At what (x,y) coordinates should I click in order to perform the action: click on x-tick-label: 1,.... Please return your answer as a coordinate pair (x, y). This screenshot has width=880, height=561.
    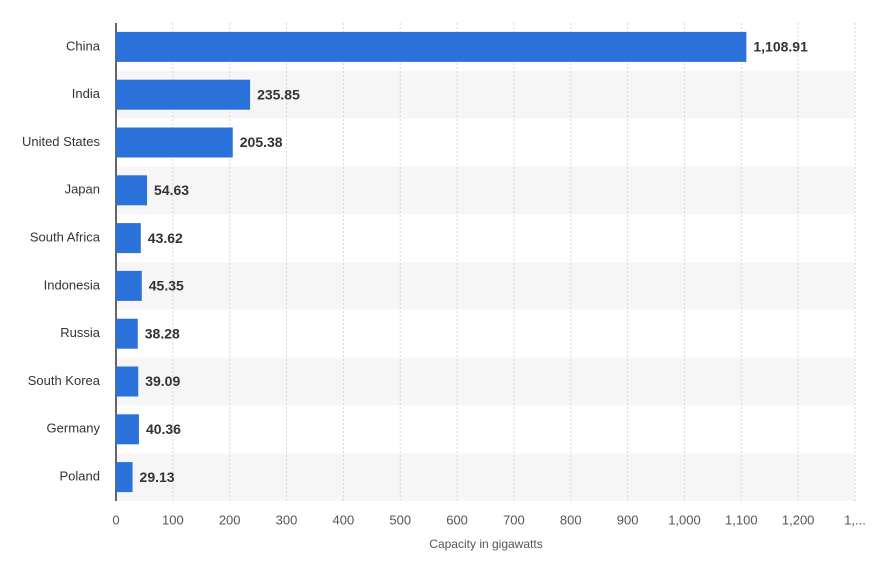
    Looking at the image, I should click on (855, 519).